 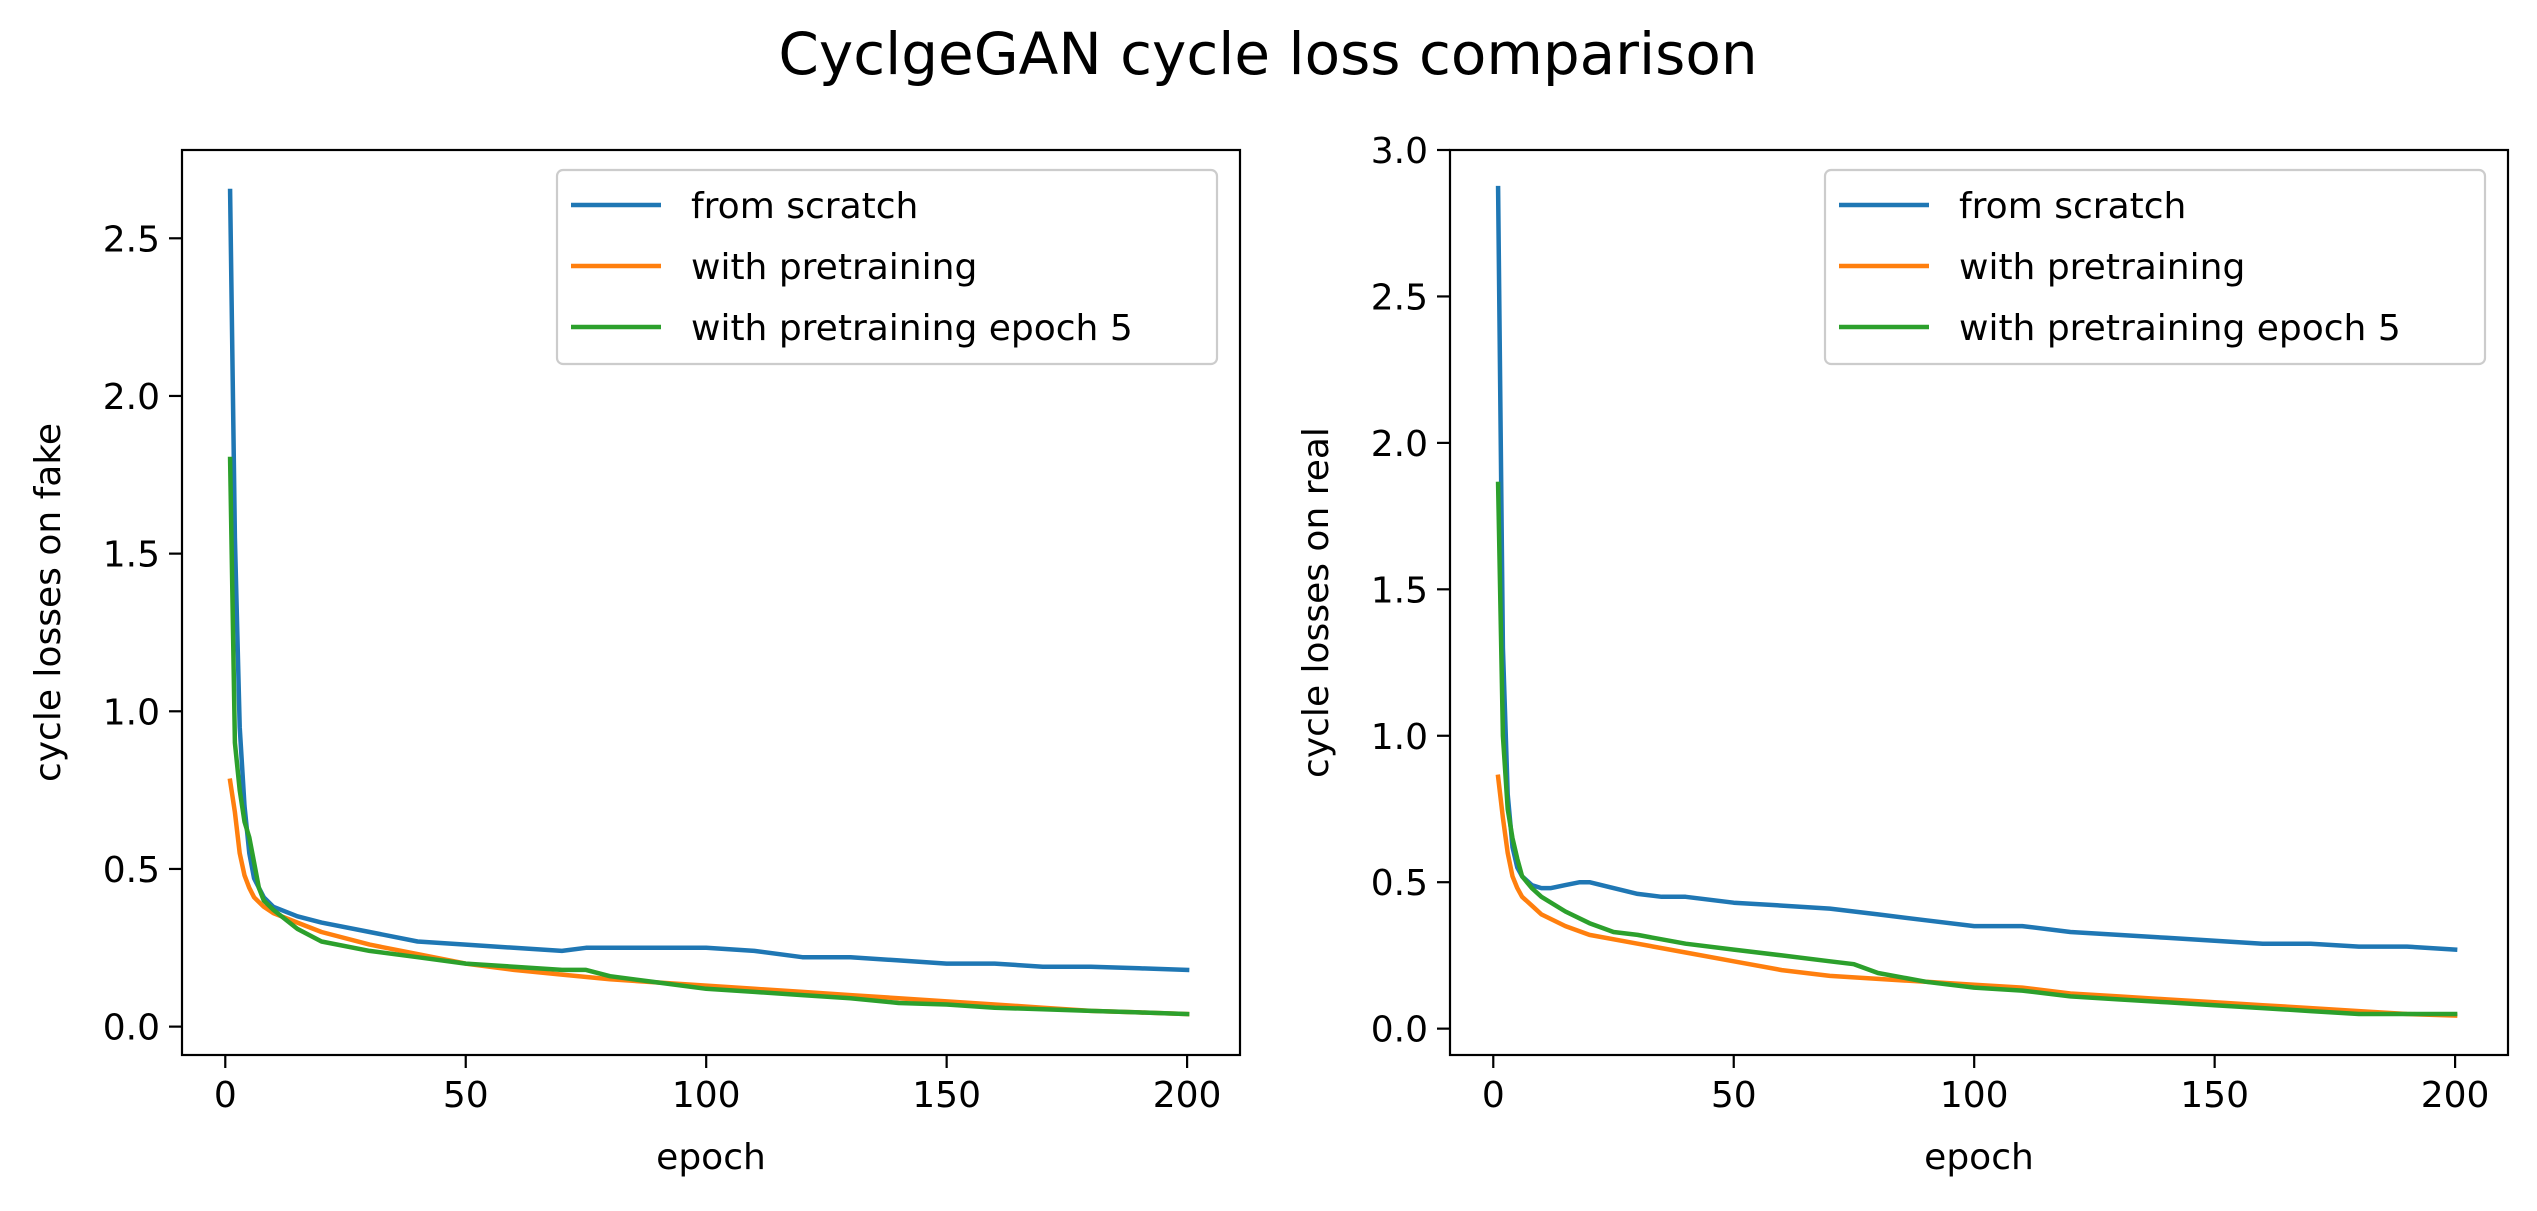 I want to click on figure-title: CyclgeGAN cycle loss comparison, so click(x=1267, y=54).